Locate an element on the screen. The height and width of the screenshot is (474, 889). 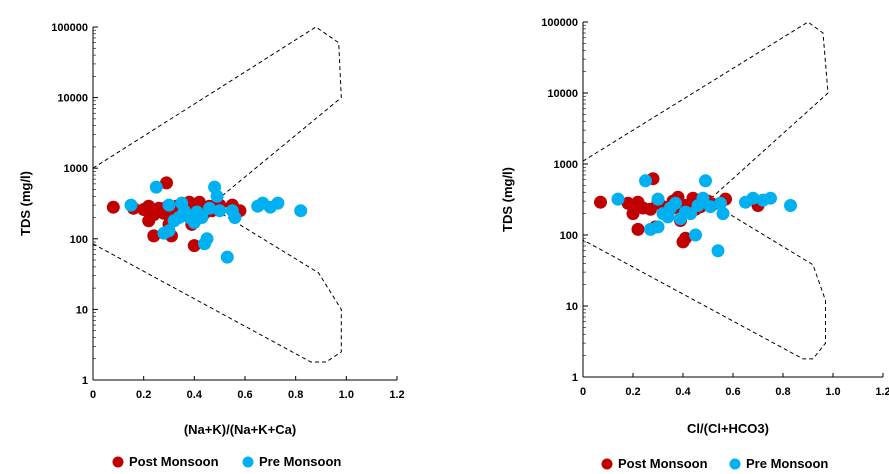
x-axis-title: Cl/(Cl+HCO3) is located at coordinates (728, 428).